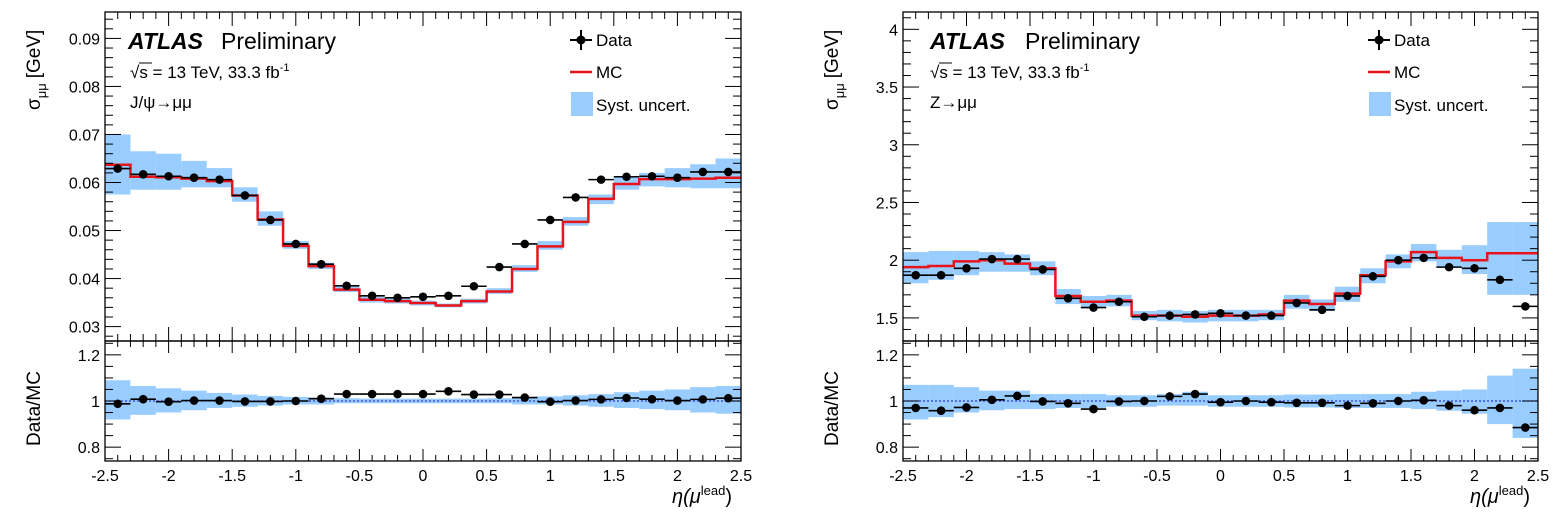  Describe the element at coordinates (582, 104) in the screenshot. I see `legend-syst-swatch` at that location.